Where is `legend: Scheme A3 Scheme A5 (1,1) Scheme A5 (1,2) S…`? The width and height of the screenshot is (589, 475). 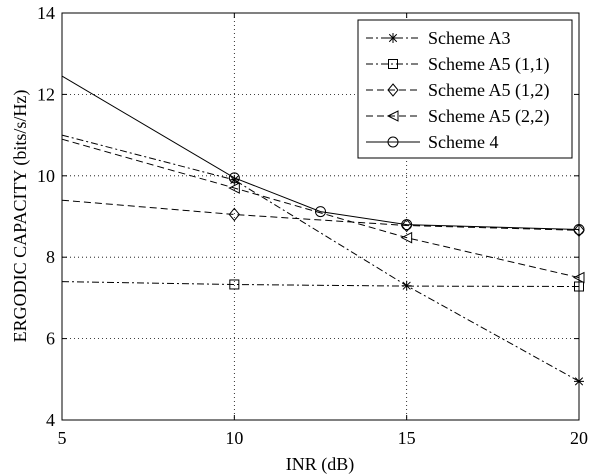 legend: Scheme A3 Scheme A5 (1,1) Scheme A5 (1,2) S… is located at coordinates (465, 89).